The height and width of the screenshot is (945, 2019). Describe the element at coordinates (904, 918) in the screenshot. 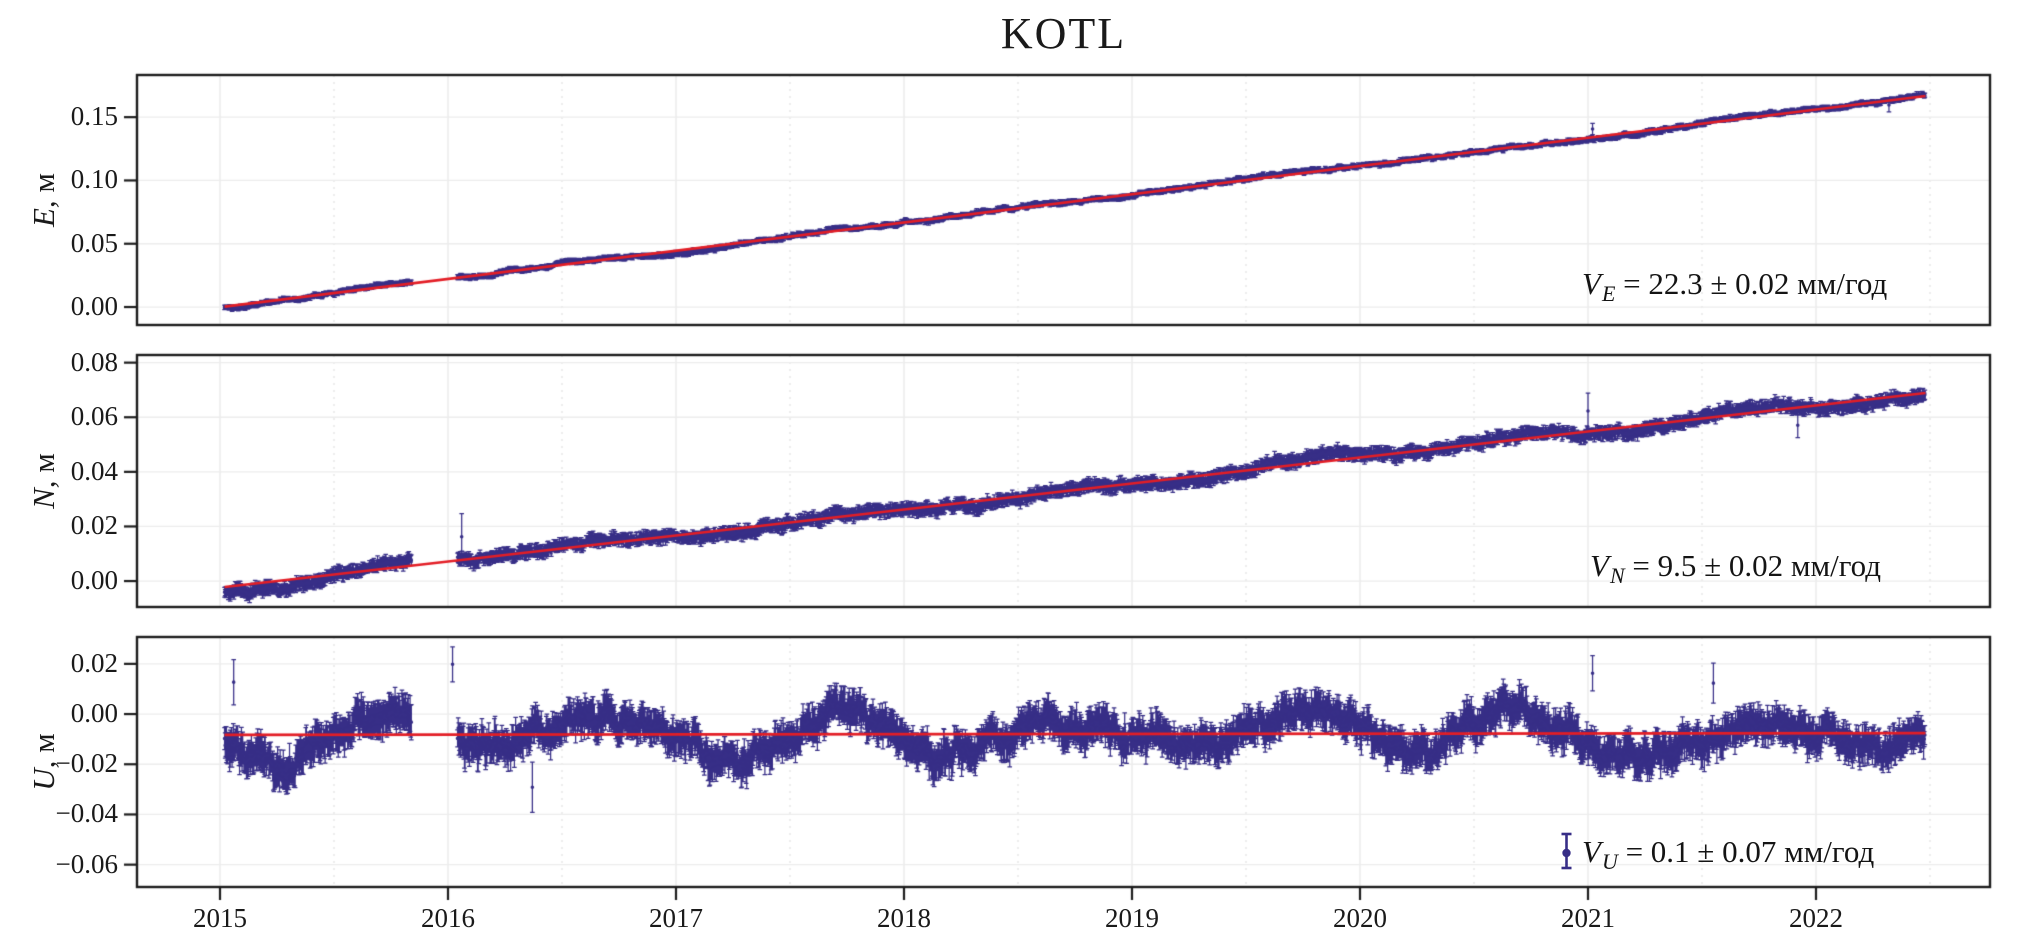

I see `x-tick-label: 2018` at that location.